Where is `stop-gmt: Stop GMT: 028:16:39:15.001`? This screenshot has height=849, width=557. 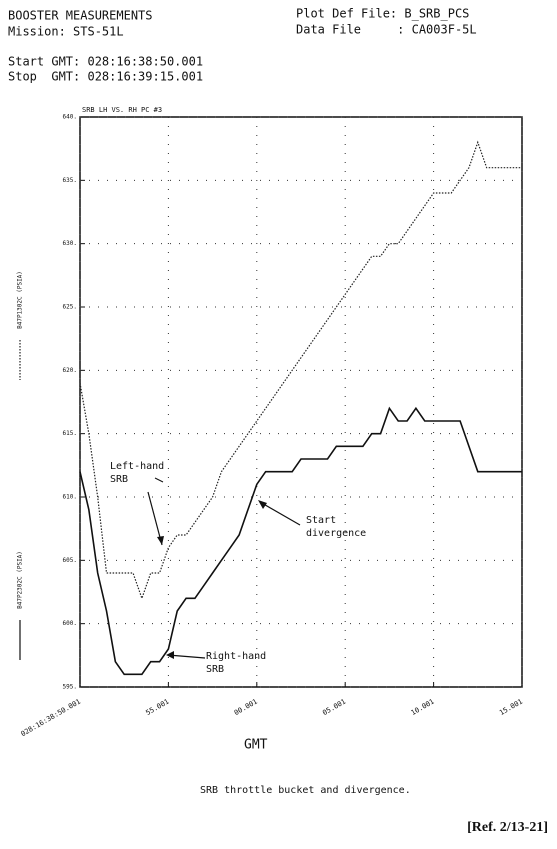 stop-gmt: Stop GMT: 028:16:39:15.001 is located at coordinates (105, 77).